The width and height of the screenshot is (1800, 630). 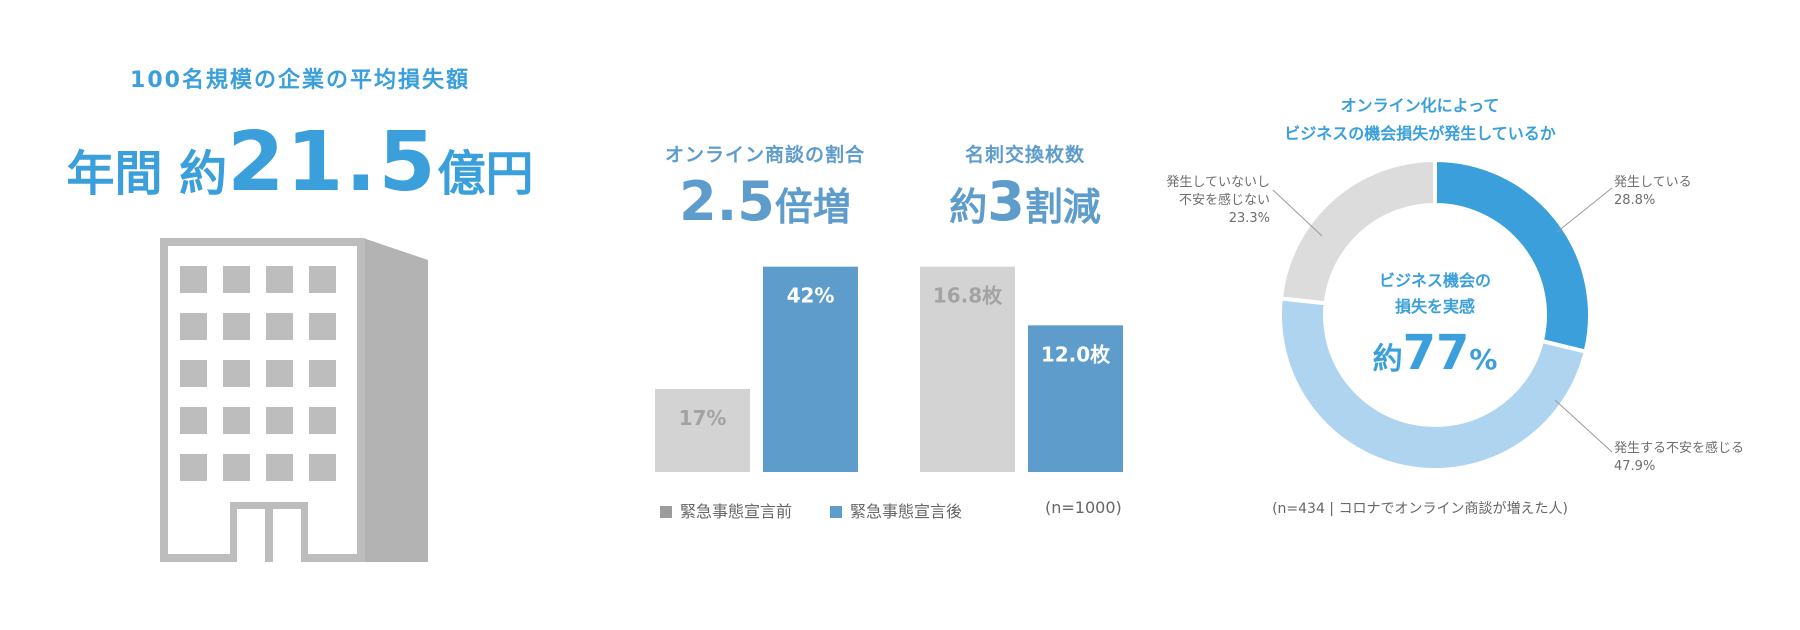 I want to click on business-cards-bar-label-before: 16.8枚, so click(x=968, y=296).